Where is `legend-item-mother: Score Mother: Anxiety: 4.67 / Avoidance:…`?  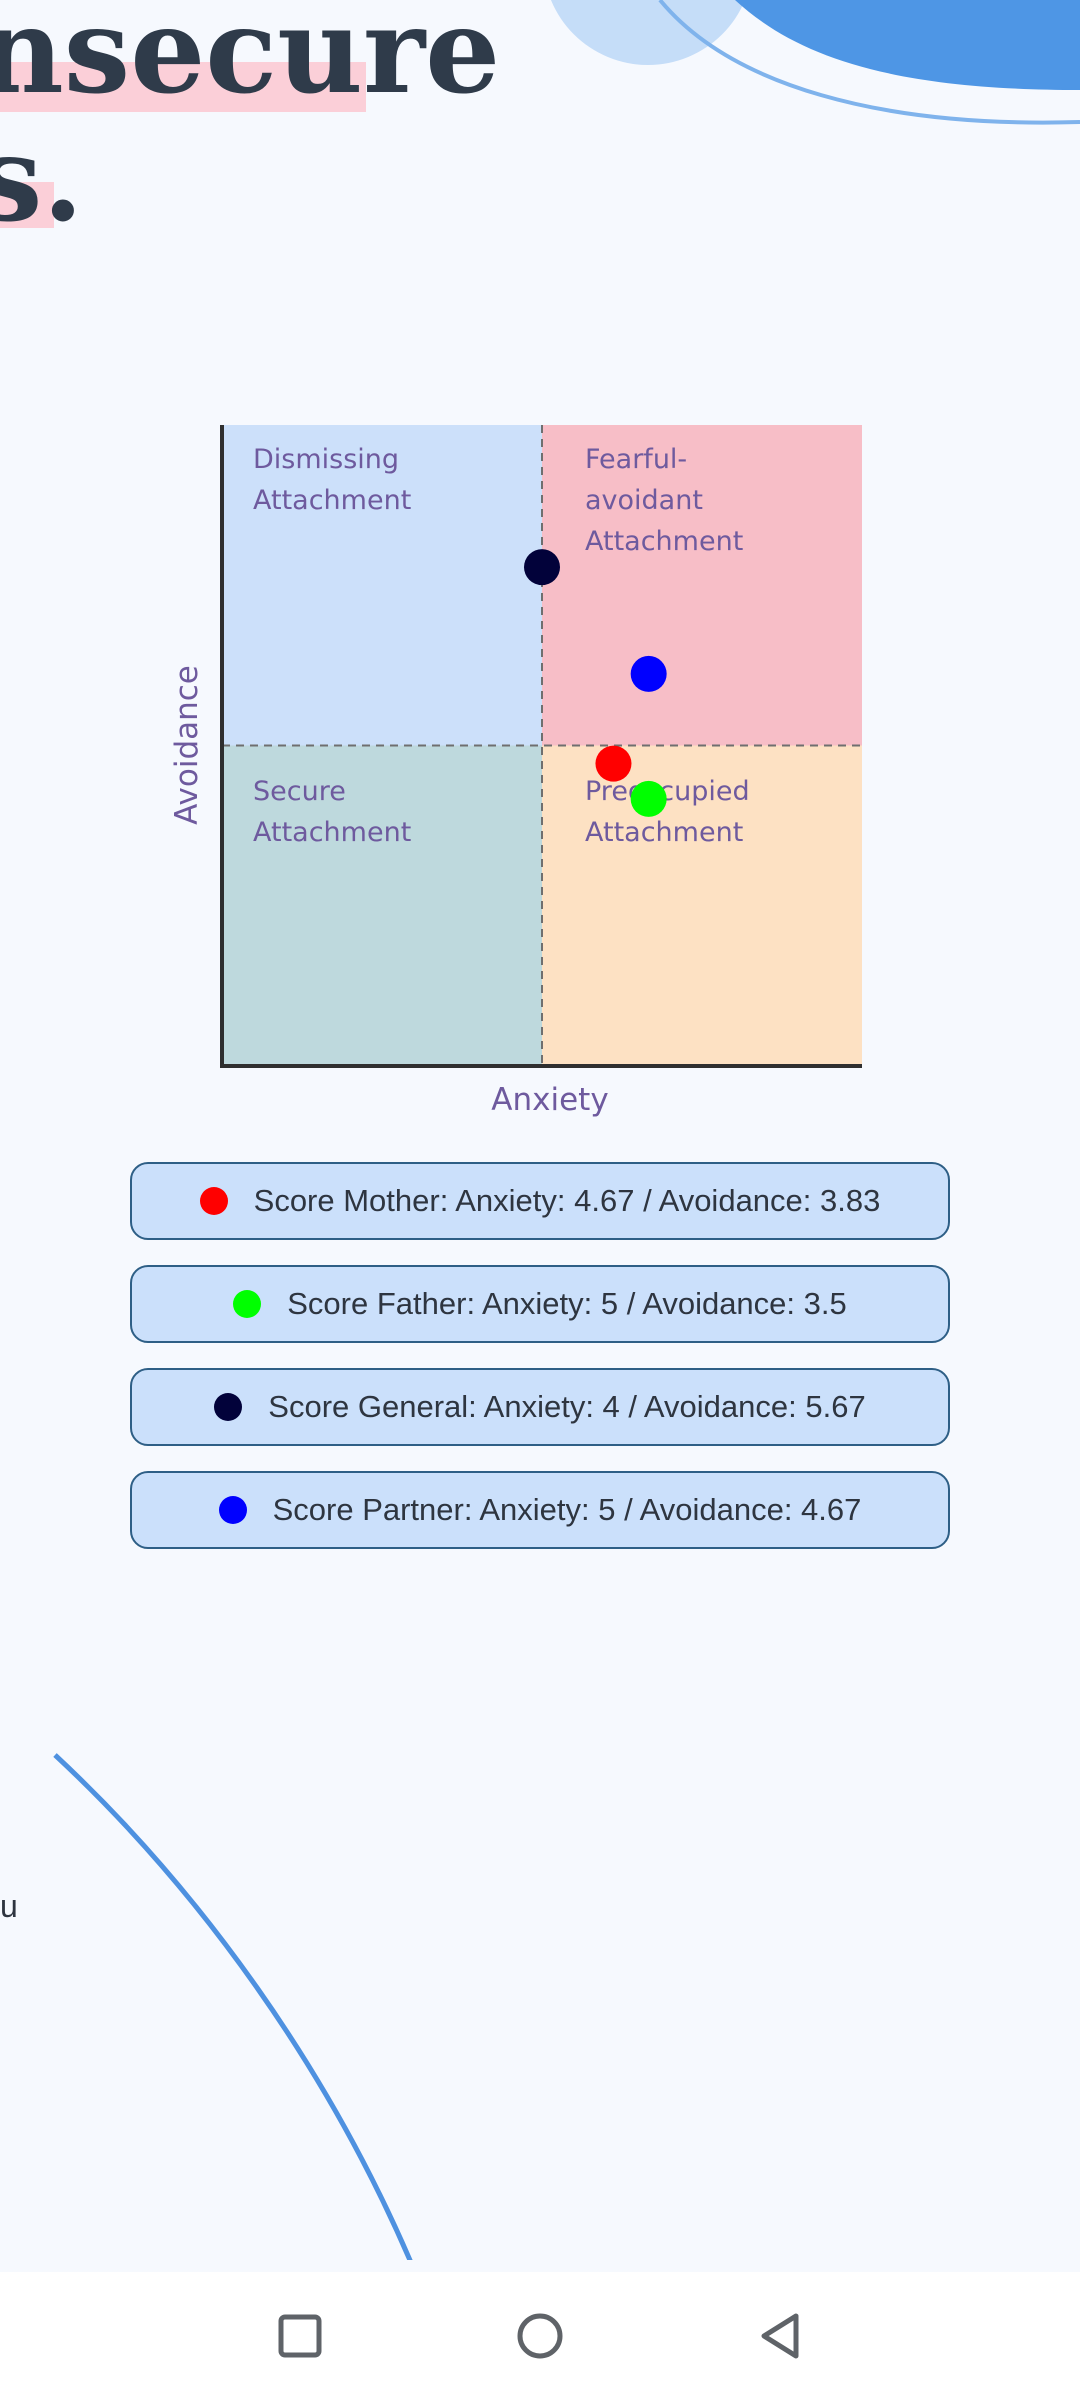
legend-item-mother: Score Mother: Anxiety: 4.67 / Avoidance:… is located at coordinates (540, 1201).